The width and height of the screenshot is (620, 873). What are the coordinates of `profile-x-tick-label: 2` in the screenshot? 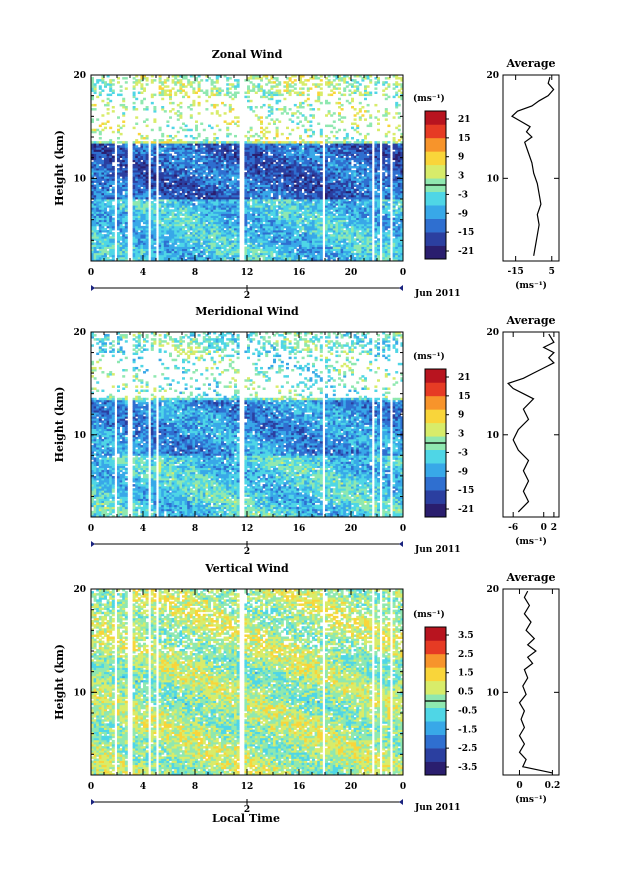 It's located at (554, 528).